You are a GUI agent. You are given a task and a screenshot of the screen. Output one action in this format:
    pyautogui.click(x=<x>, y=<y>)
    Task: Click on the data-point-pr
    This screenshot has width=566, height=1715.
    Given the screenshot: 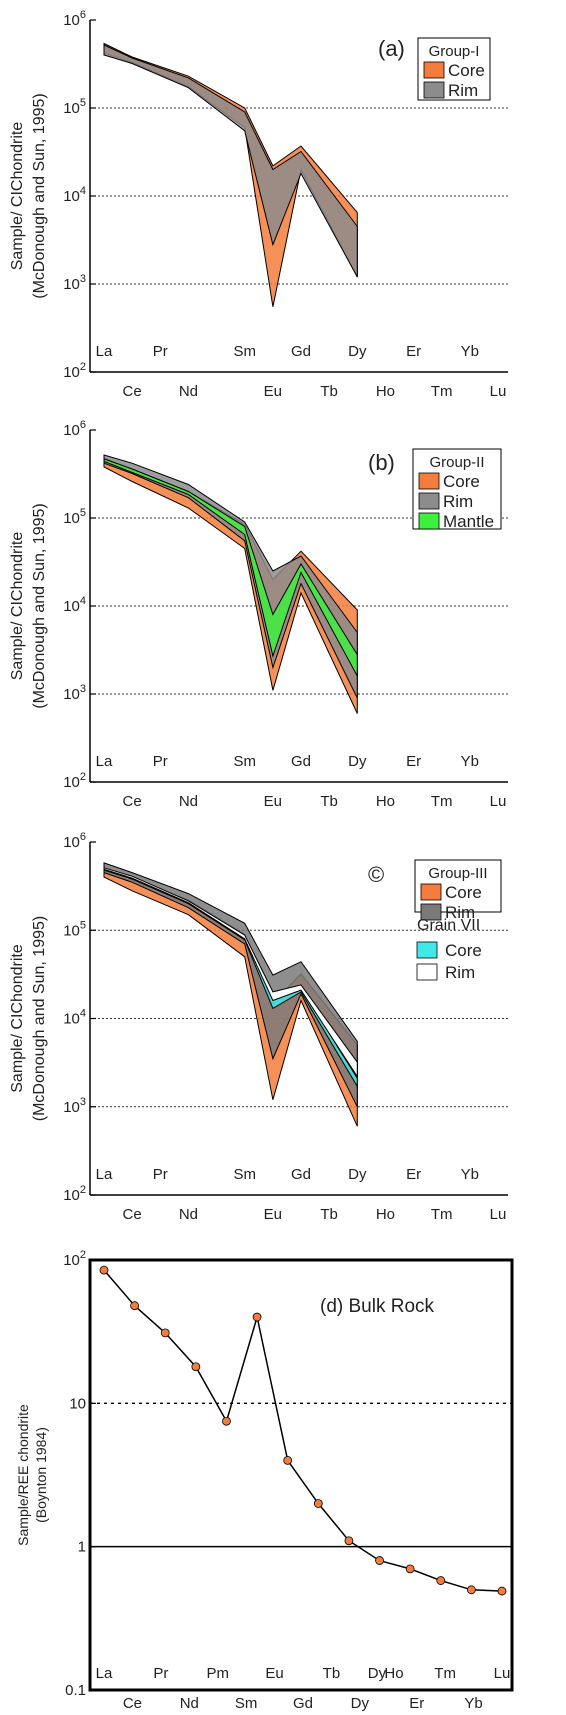 What is the action you would take?
    pyautogui.click(x=165, y=1333)
    